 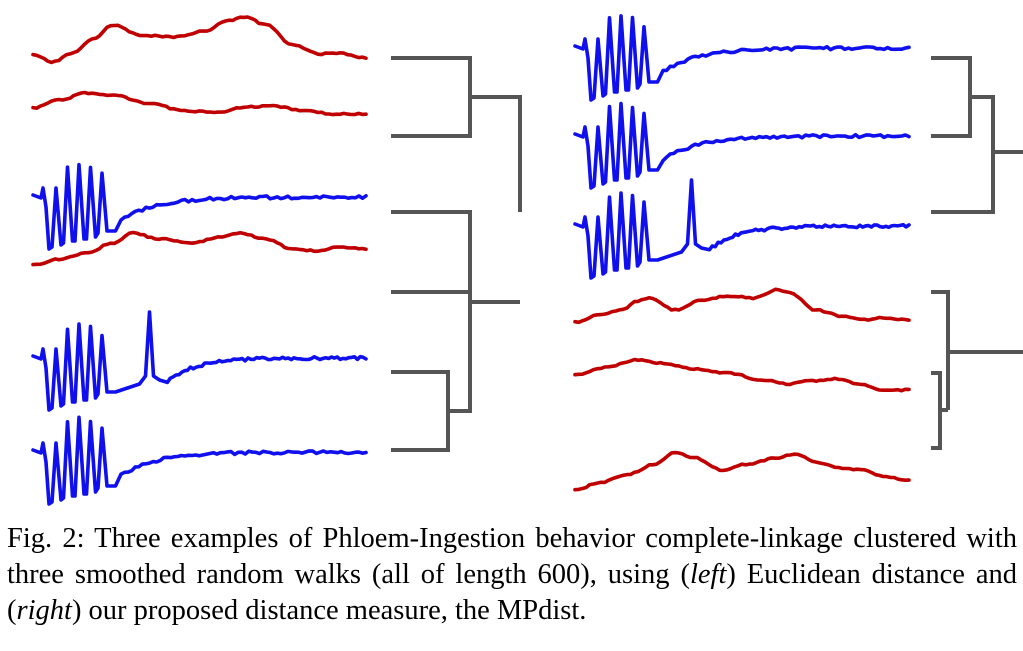 I want to click on caption-left-word: left, so click(x=708, y=574).